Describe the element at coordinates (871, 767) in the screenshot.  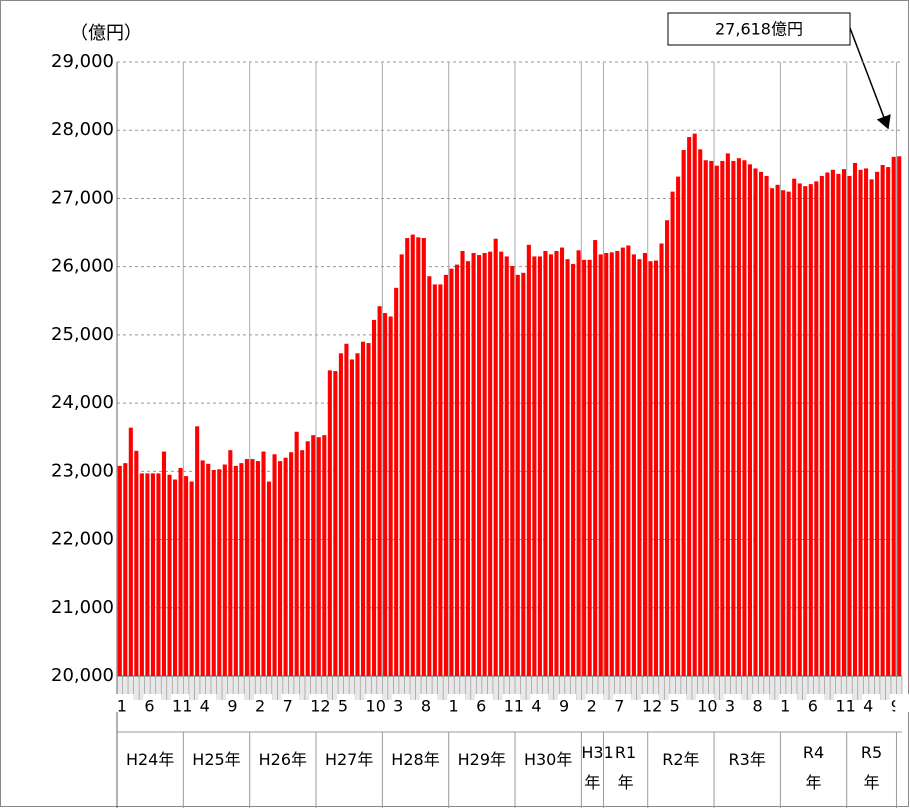
I see `year-label: R5 年` at that location.